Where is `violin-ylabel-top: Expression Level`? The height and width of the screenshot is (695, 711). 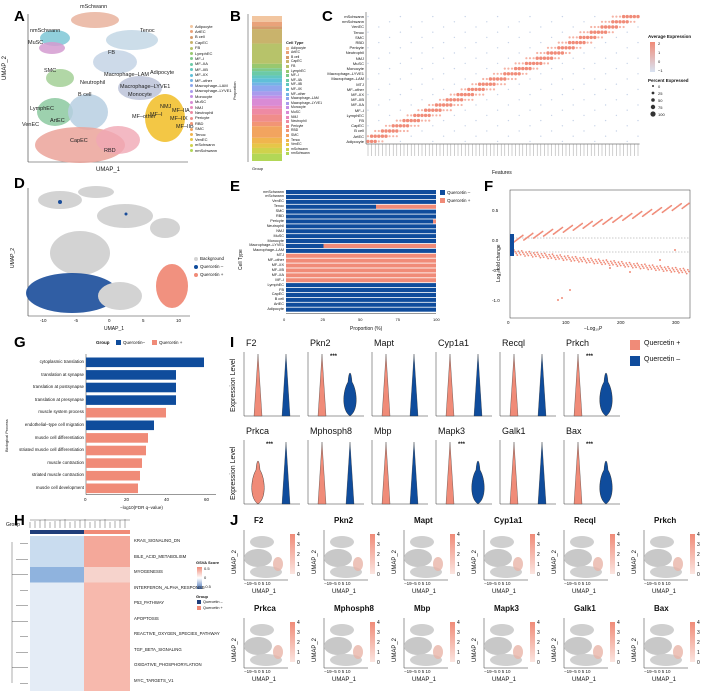 violin-ylabel-top: Expression Level is located at coordinates (233, 385).